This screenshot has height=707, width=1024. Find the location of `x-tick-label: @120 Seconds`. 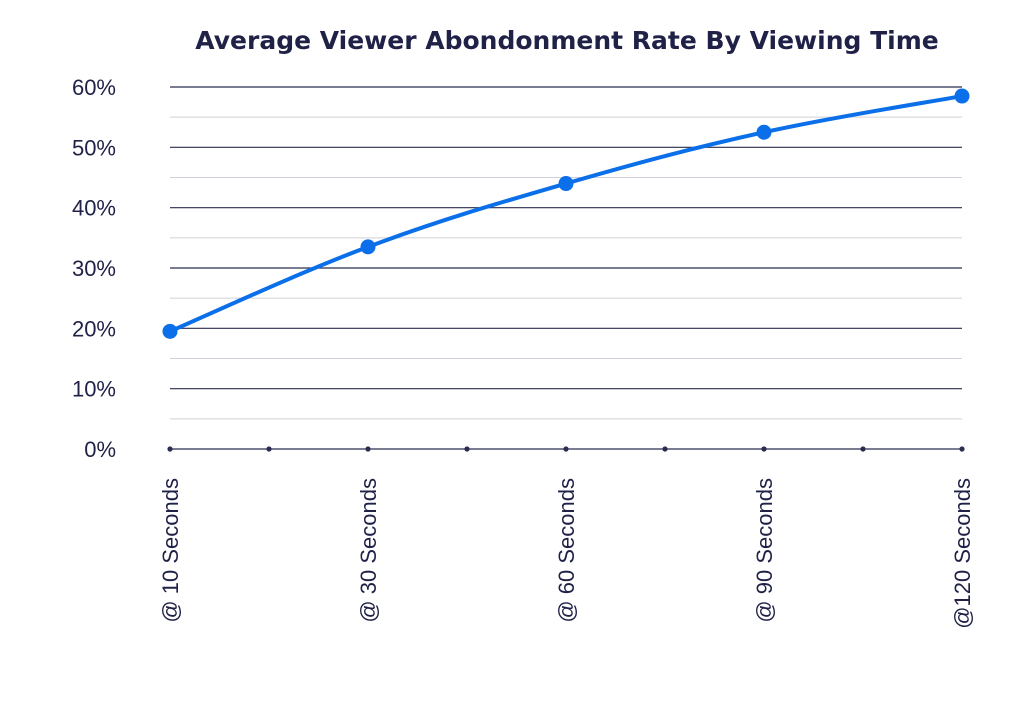

x-tick-label: @120 Seconds is located at coordinates (962, 553).